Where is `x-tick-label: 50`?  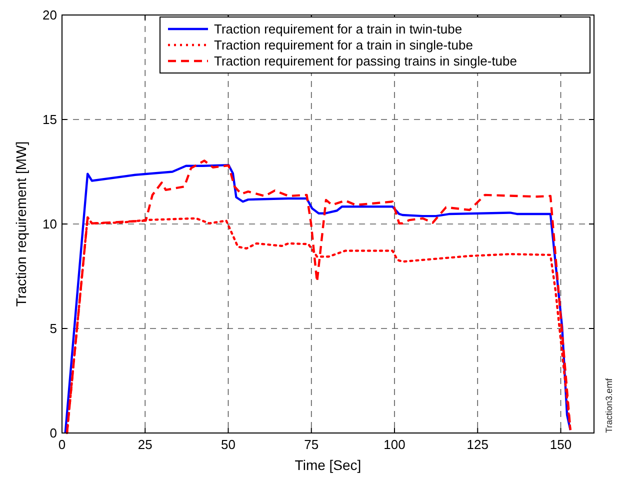
x-tick-label: 50 is located at coordinates (228, 444).